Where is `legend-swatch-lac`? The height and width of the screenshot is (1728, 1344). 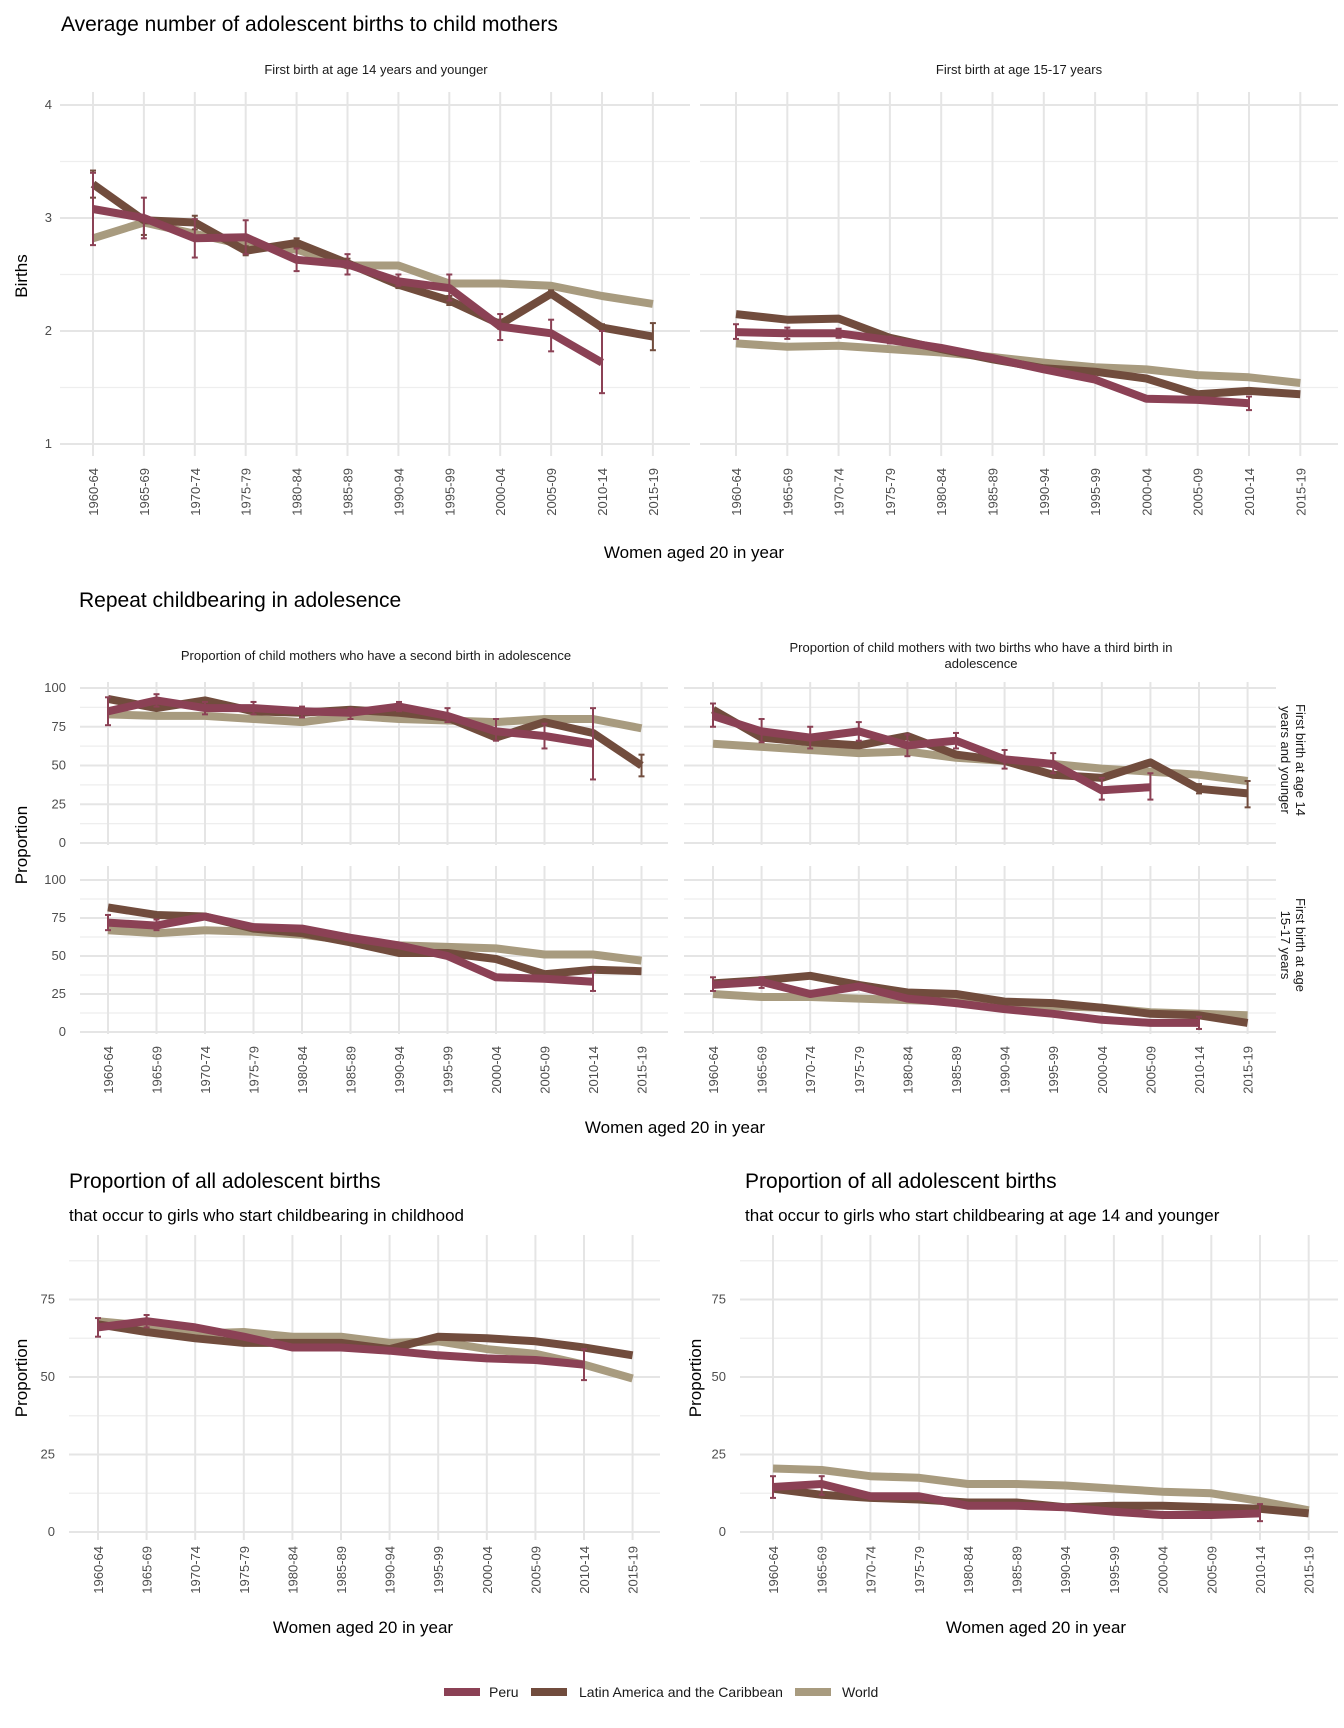
legend-swatch-lac is located at coordinates (549, 1692).